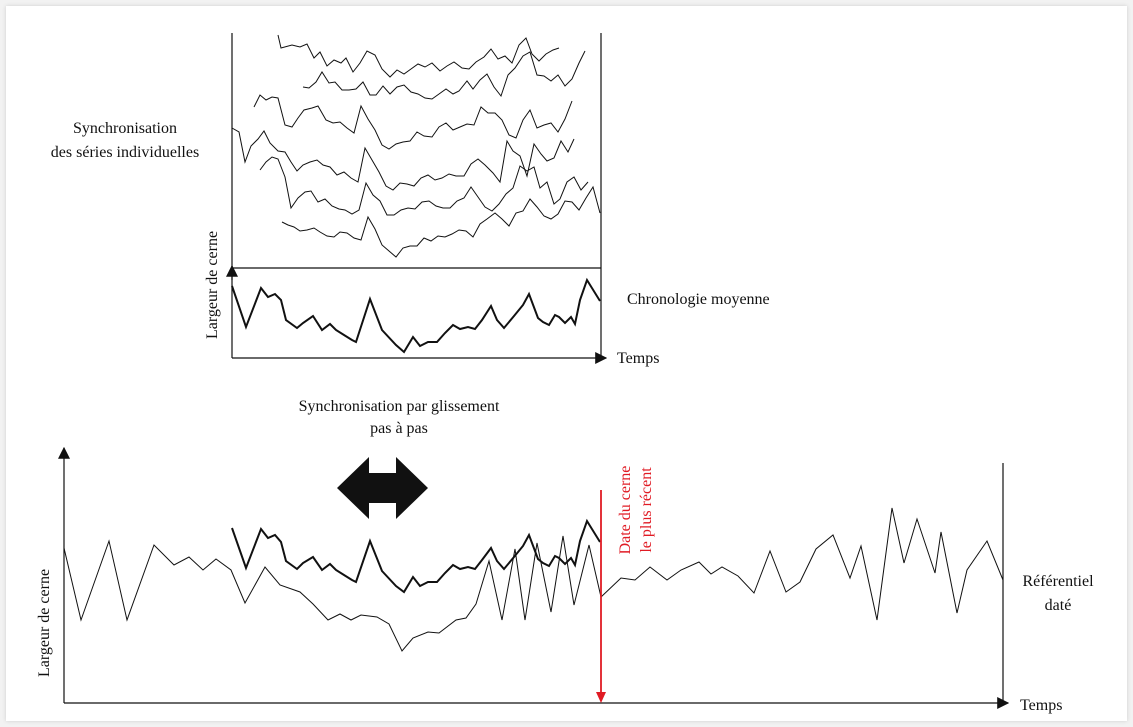 The width and height of the screenshot is (1133, 727). Describe the element at coordinates (638, 358) in the screenshot. I see `top-time-label: Temps` at that location.